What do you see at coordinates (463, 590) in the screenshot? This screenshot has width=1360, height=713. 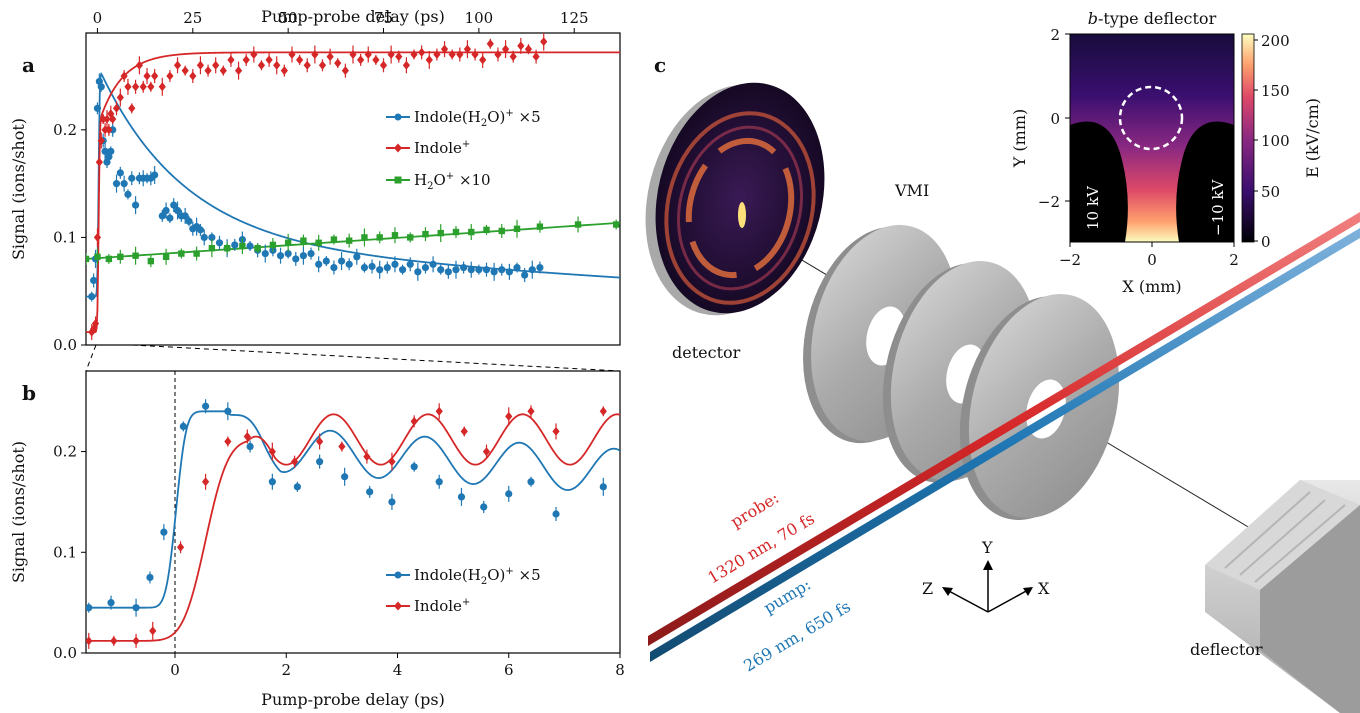 I see `legend-b: Indole(H2O)+ ×5 Indole+` at bounding box center [463, 590].